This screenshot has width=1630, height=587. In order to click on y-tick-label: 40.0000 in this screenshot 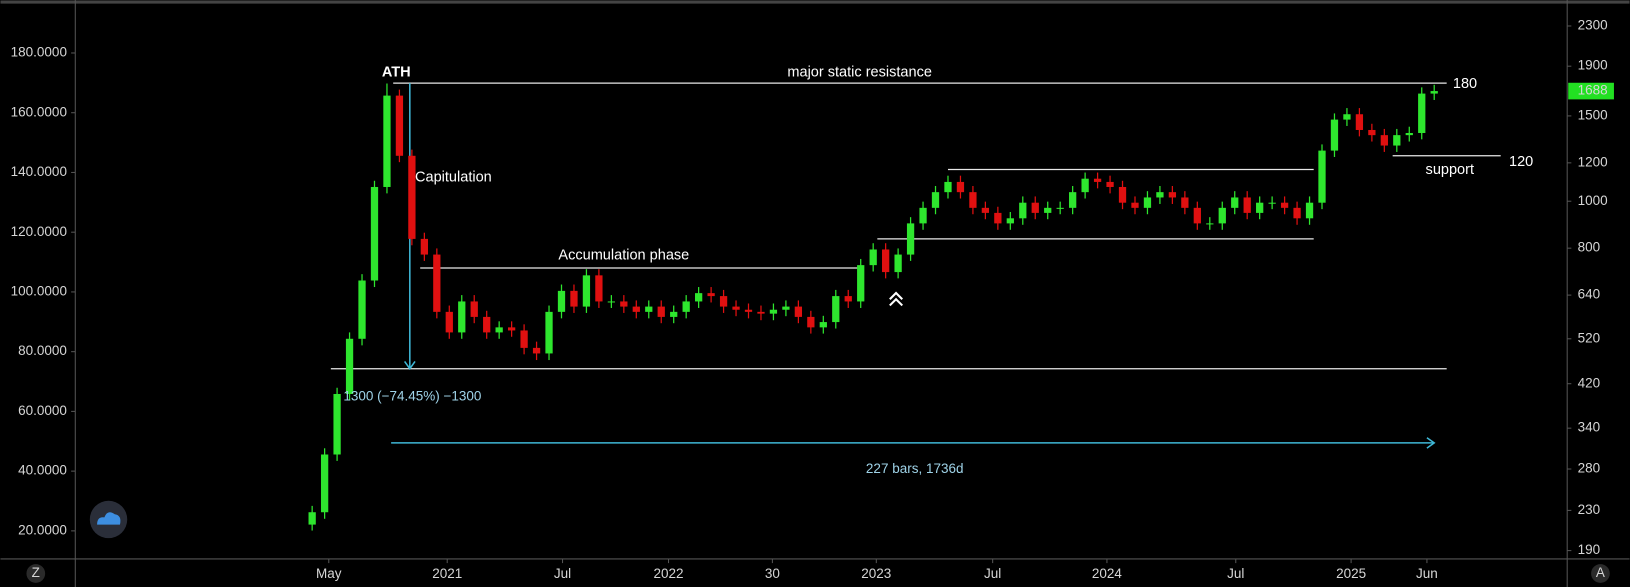, I will do `click(42, 470)`.